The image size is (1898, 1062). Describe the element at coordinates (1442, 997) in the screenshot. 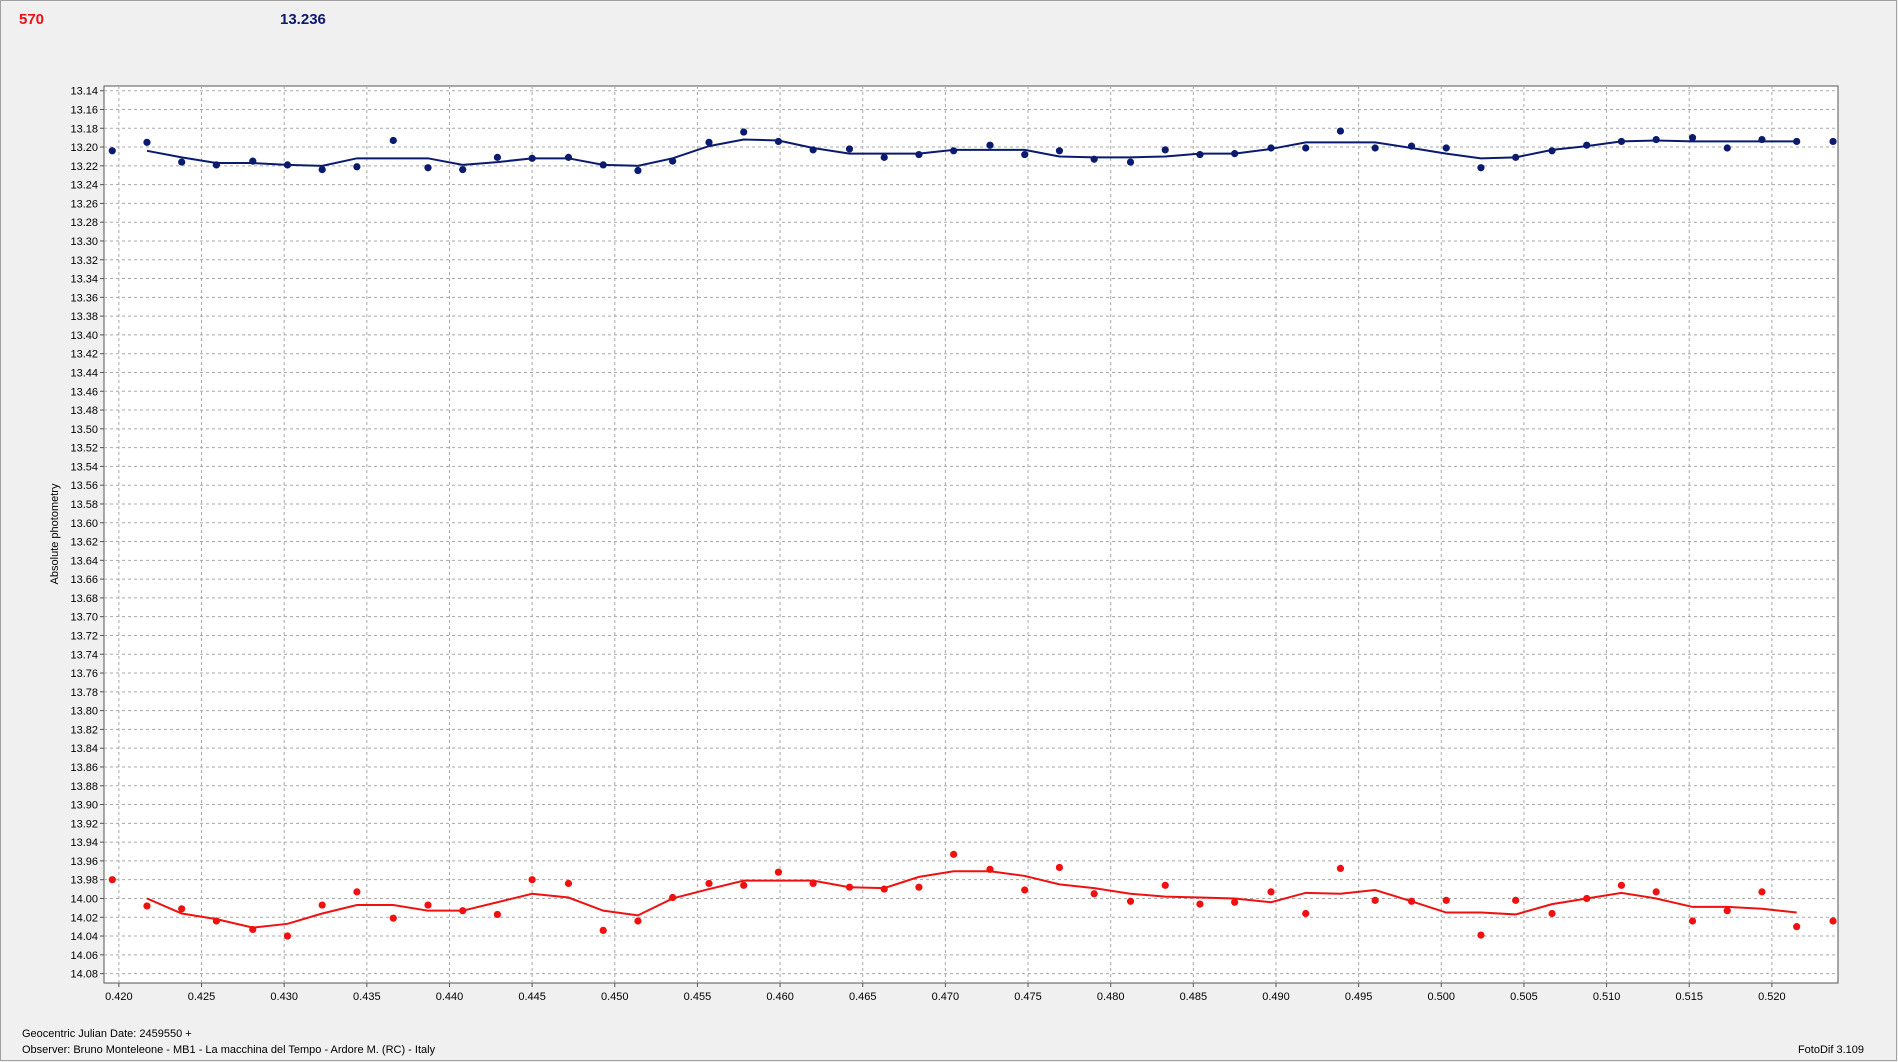

I see `x-tick-label: 0.500` at that location.